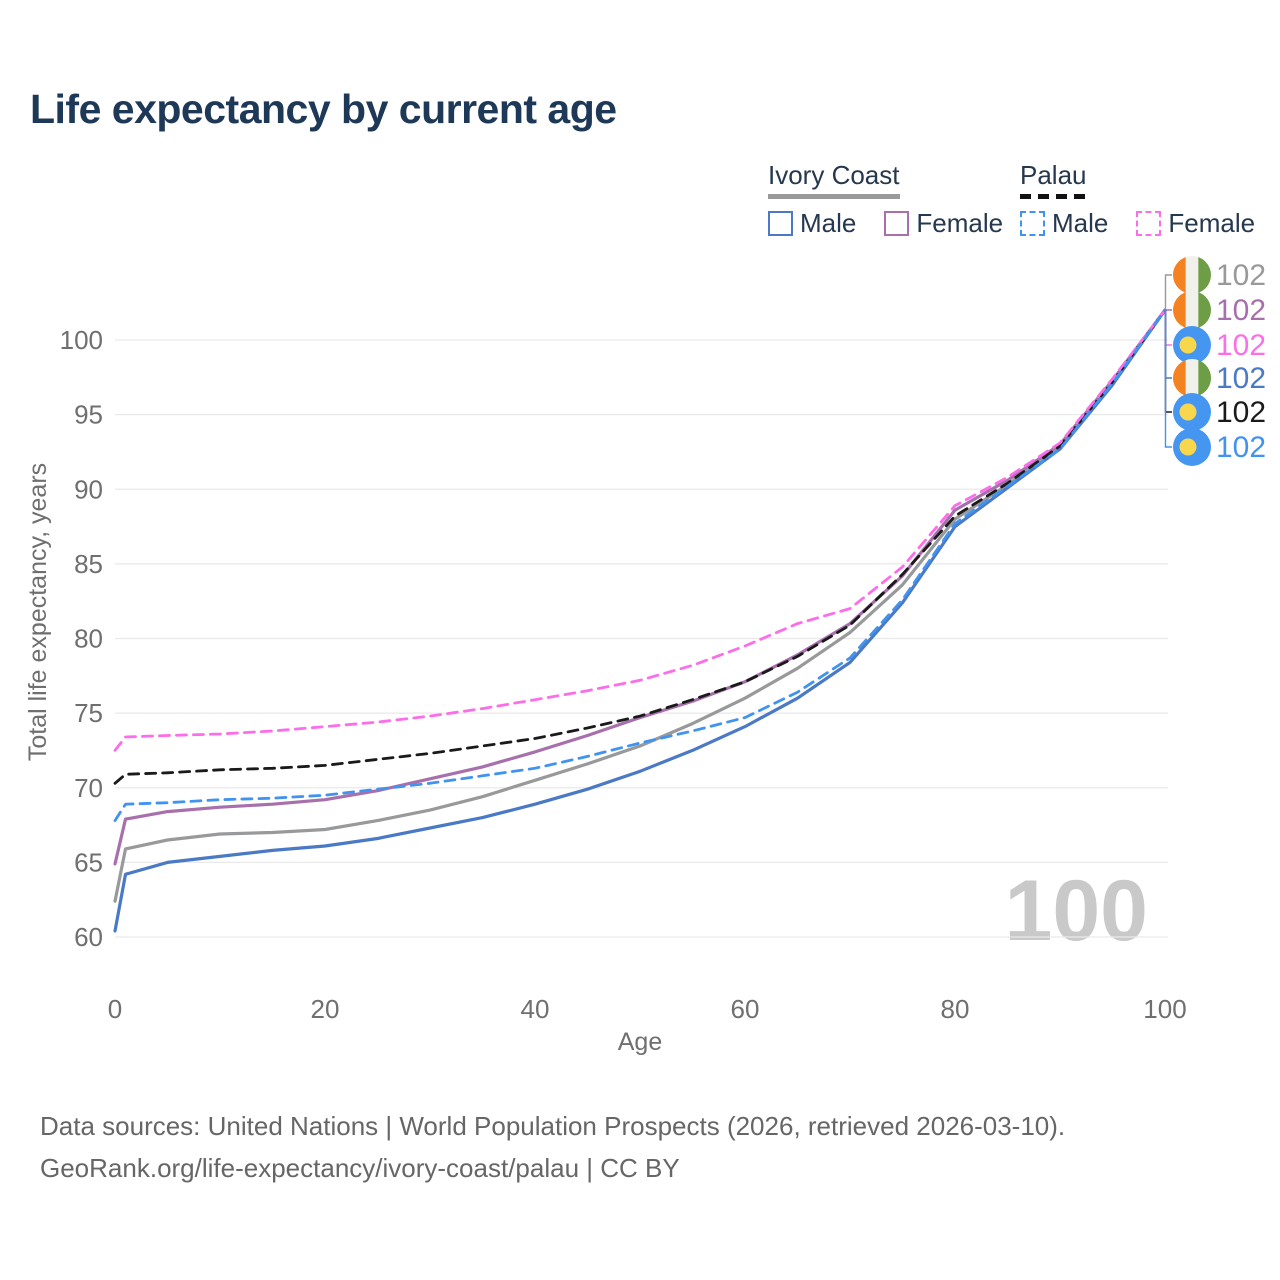 The width and height of the screenshot is (1280, 1280). Describe the element at coordinates (81, 340) in the screenshot. I see `y-tick-label: 100` at that location.